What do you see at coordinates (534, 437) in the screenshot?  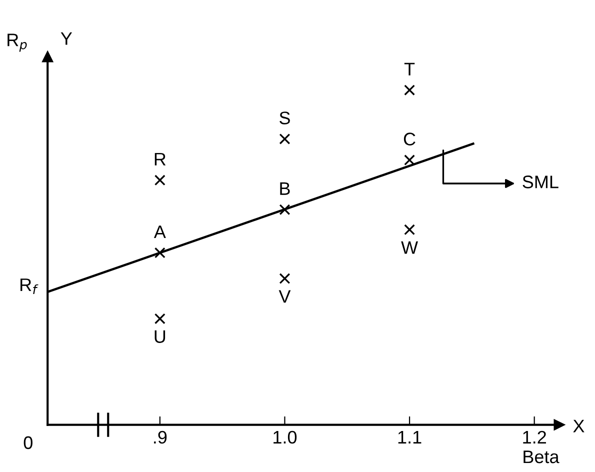 I see `x-tick-label: 1.2` at bounding box center [534, 437].